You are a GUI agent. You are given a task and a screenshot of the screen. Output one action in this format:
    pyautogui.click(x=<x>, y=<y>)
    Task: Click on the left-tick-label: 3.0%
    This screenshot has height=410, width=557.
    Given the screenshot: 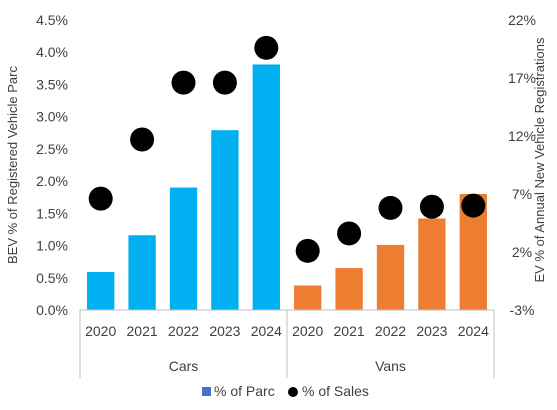 What is the action you would take?
    pyautogui.click(x=52, y=117)
    